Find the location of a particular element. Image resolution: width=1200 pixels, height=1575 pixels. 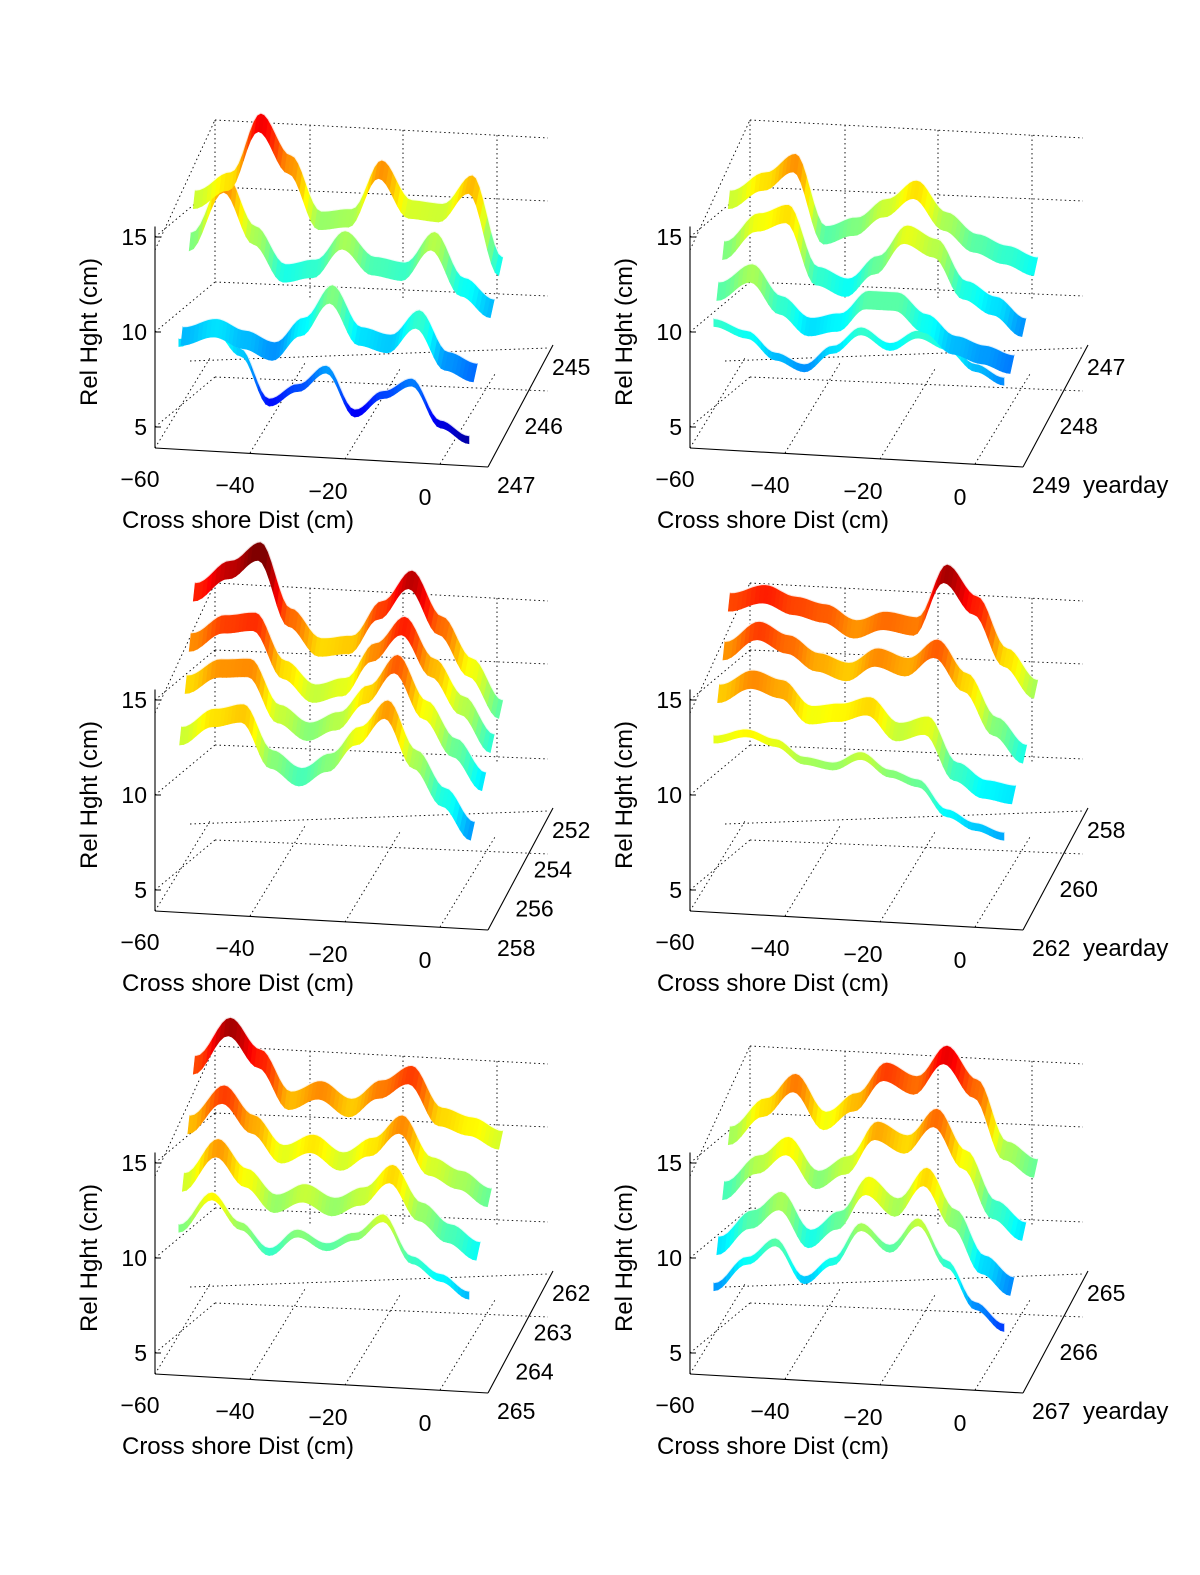

y-tick-label: 263 is located at coordinates (553, 1332).